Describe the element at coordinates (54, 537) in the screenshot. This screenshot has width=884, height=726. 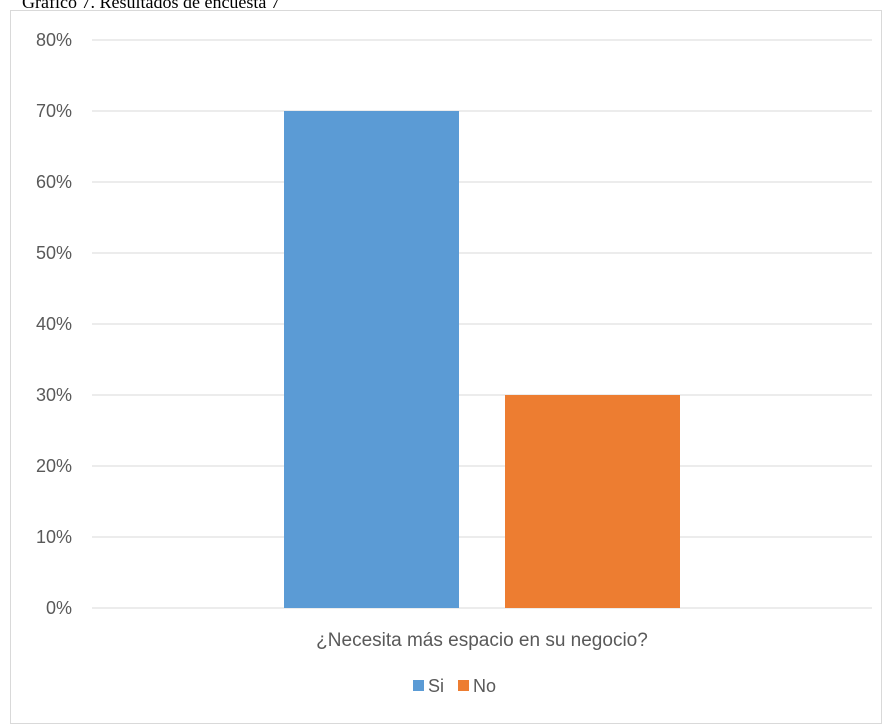
I see `y-tick-label: 10%` at that location.